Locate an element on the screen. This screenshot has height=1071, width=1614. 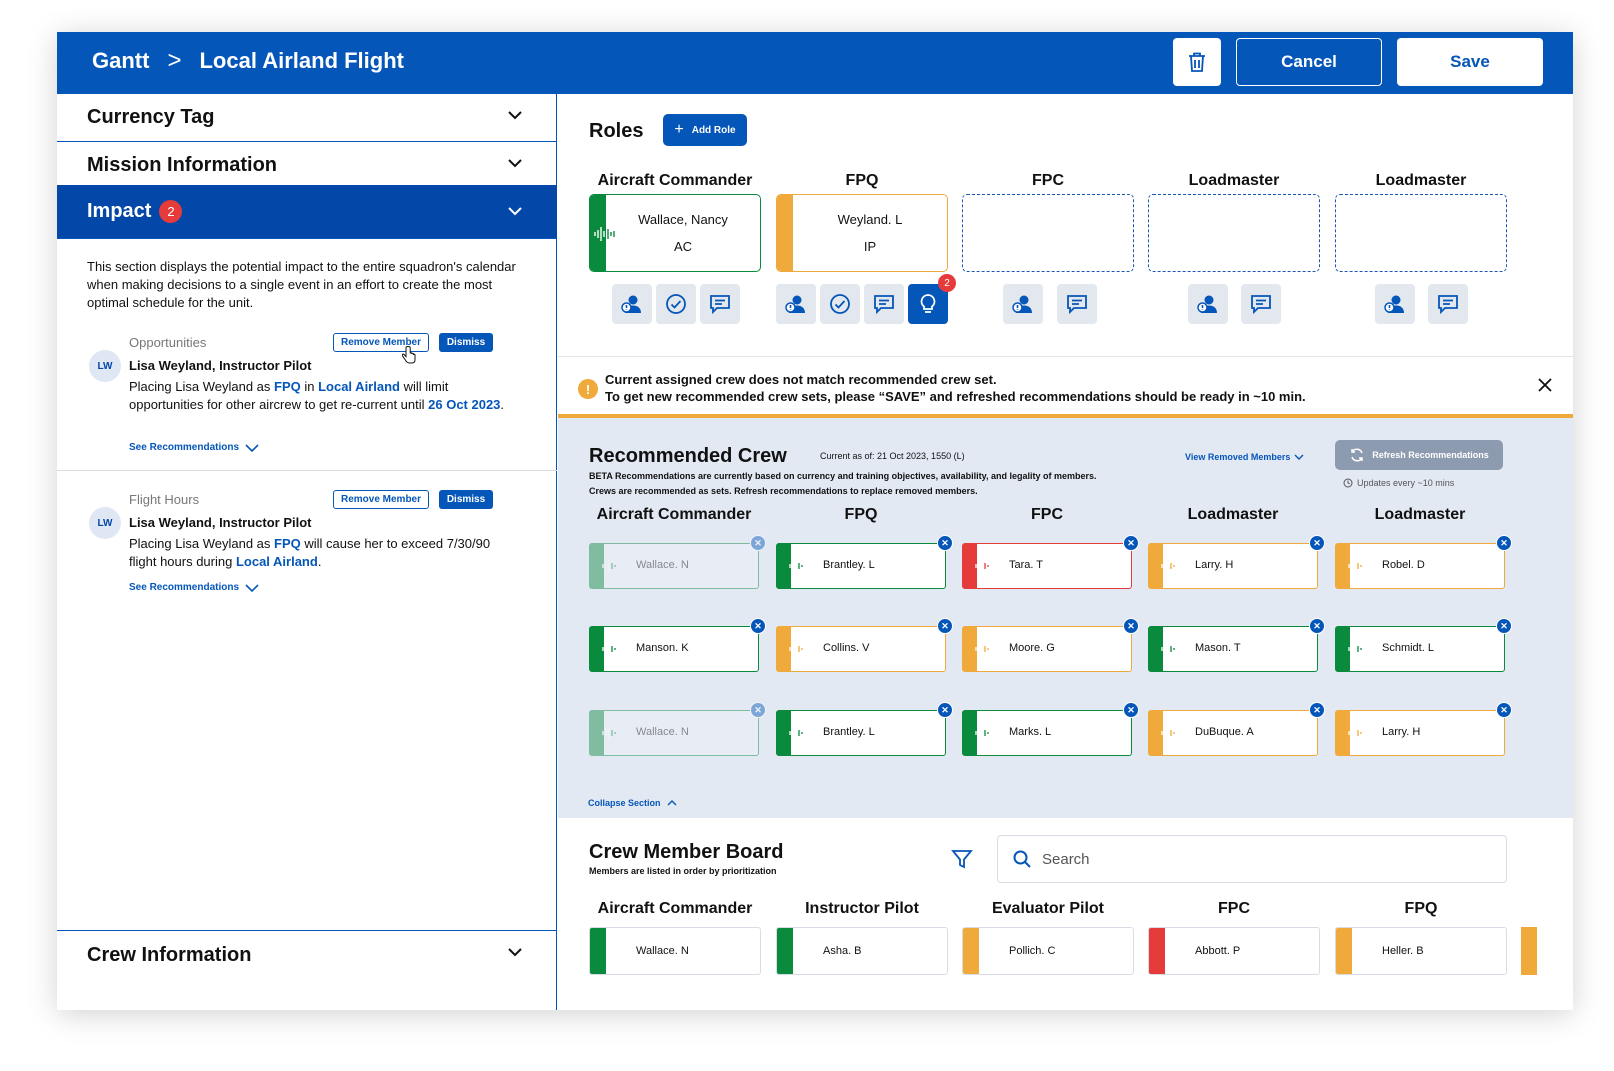
rec-member-card: Moore. G ✕ is located at coordinates (1050, 645).